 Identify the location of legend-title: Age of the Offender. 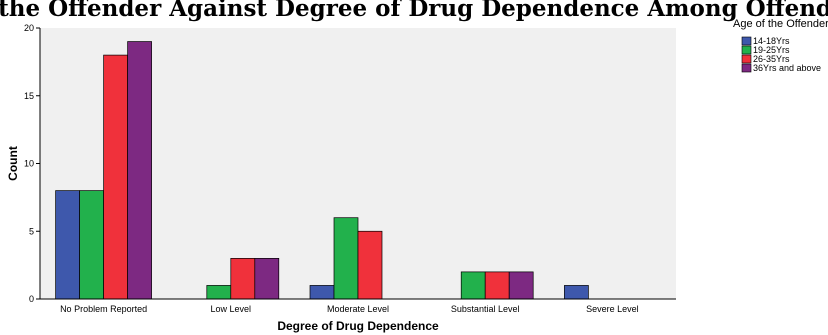
(780, 24).